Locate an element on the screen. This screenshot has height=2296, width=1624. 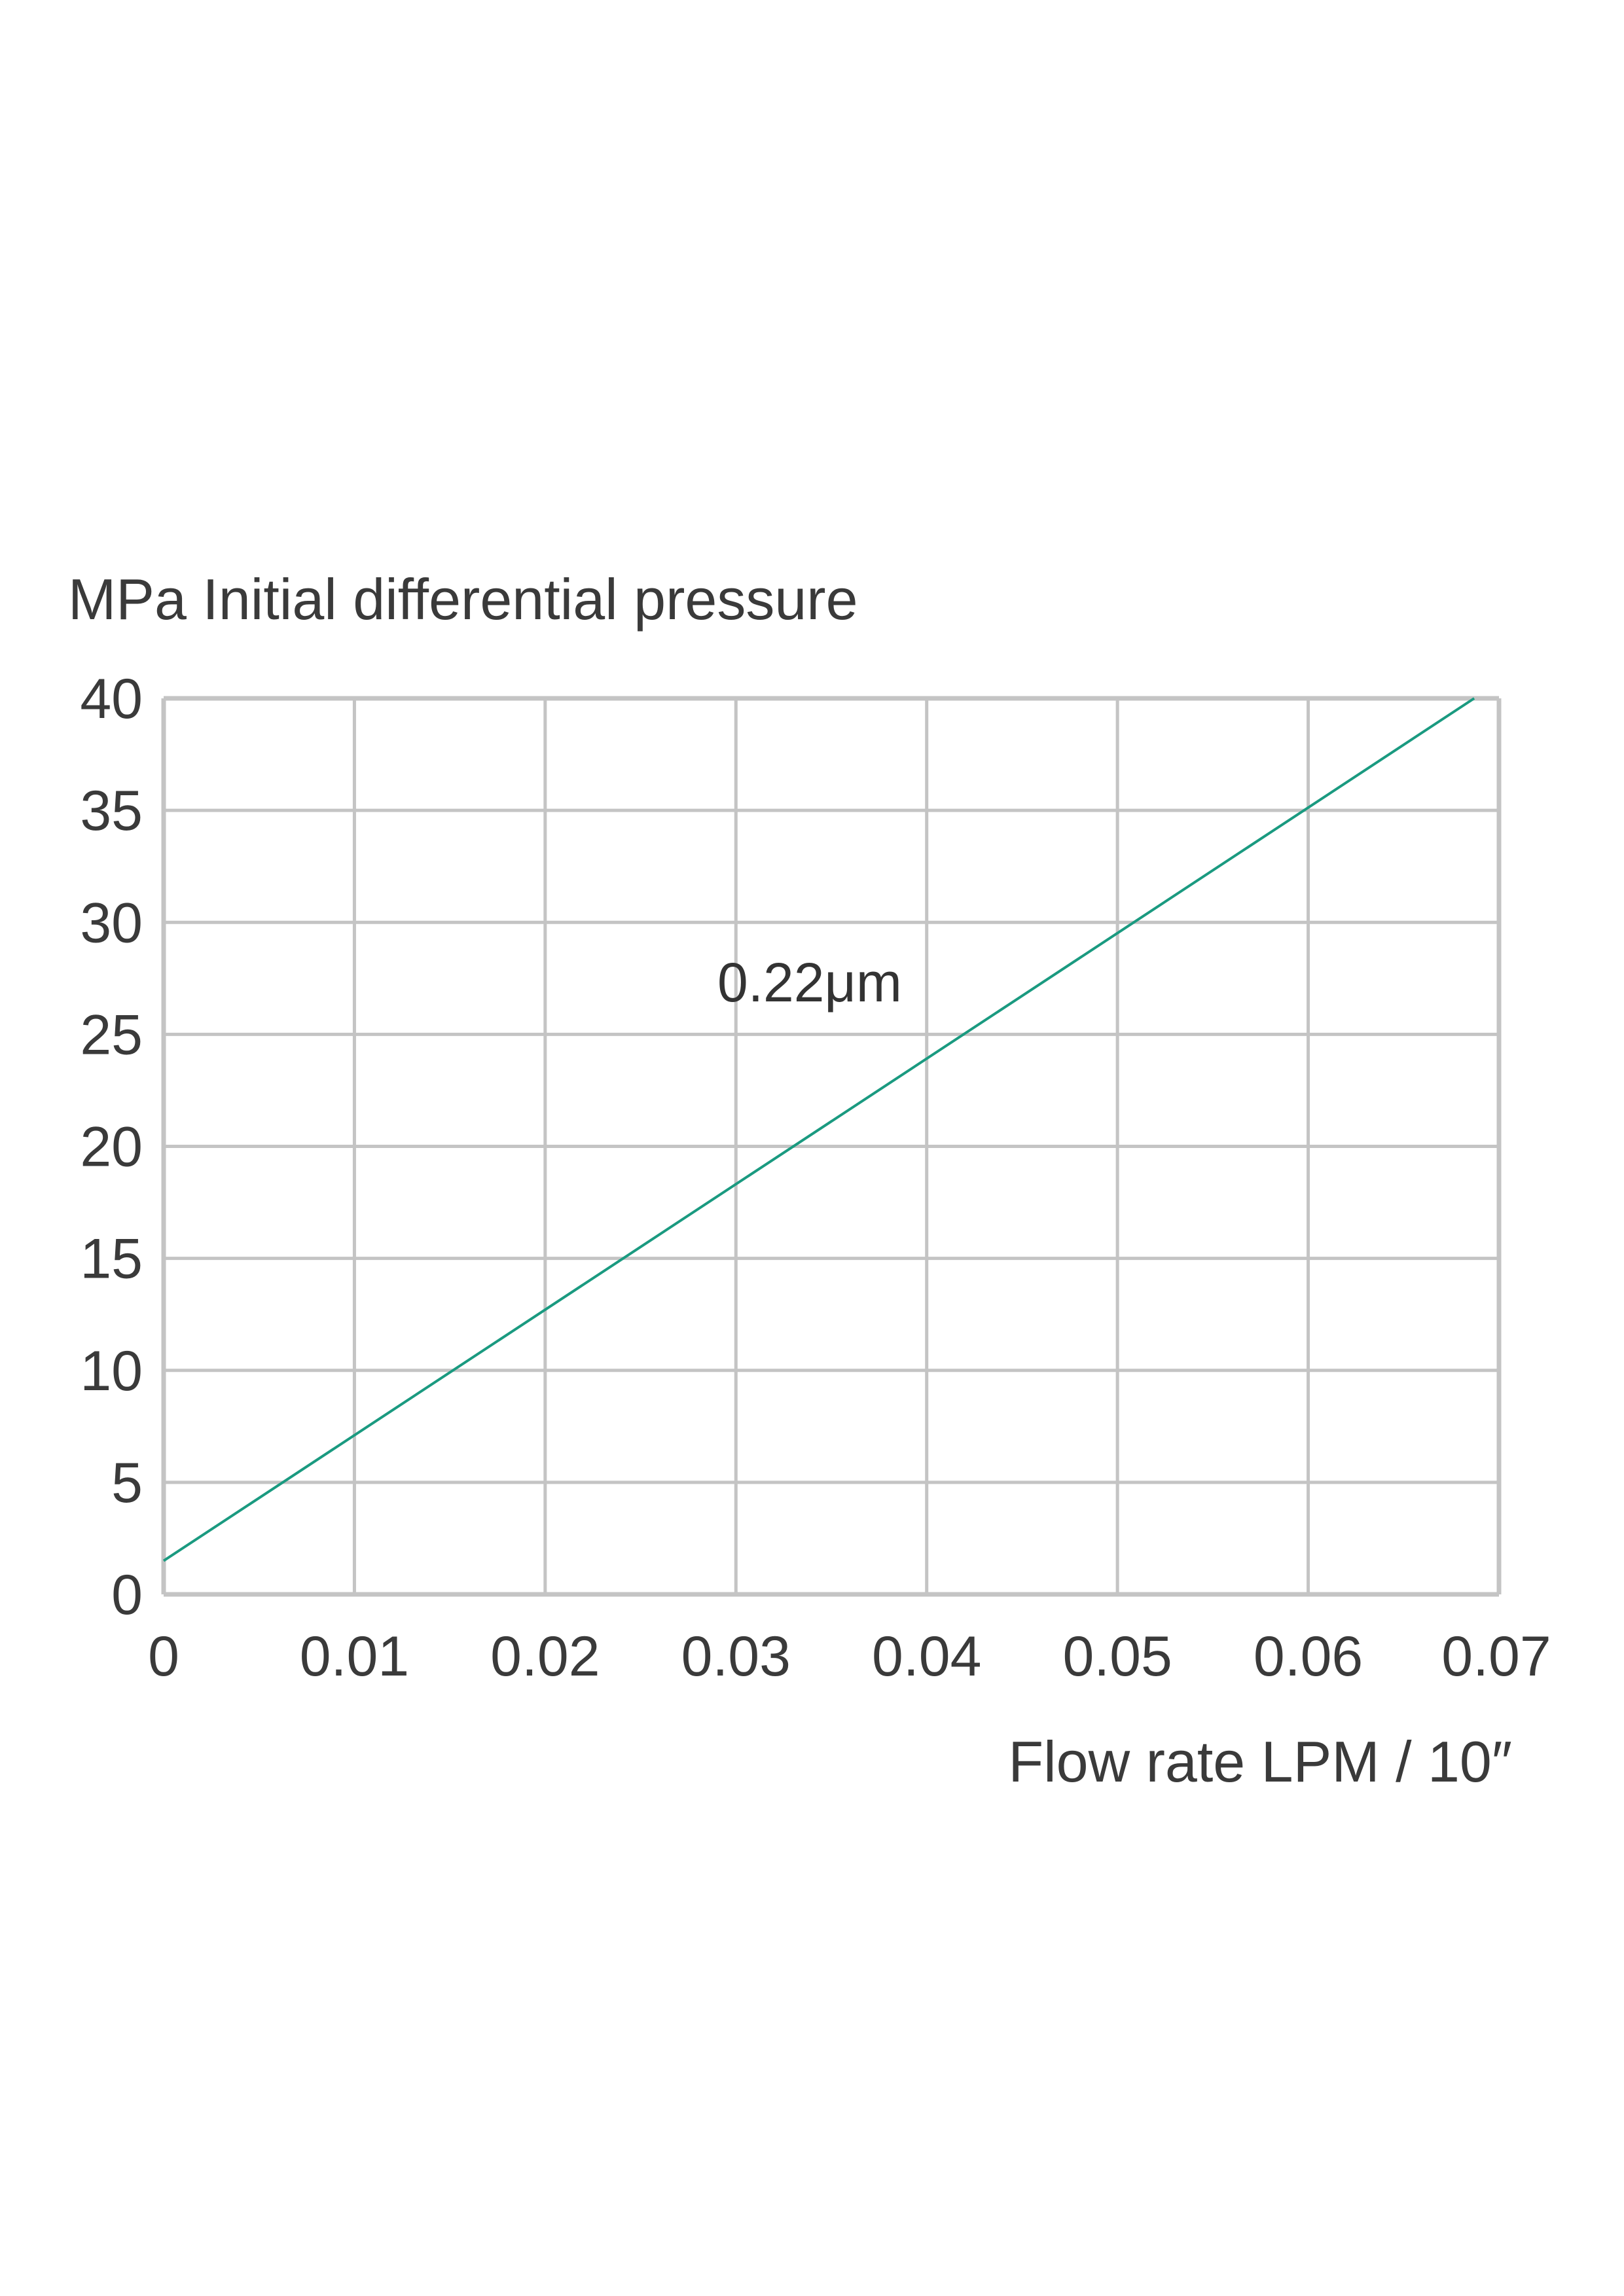
y-tick-label: 40 is located at coordinates (111, 699).